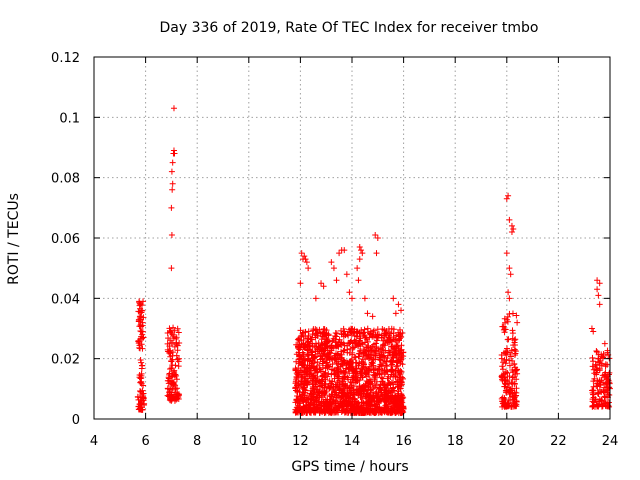  Describe the element at coordinates (349, 467) in the screenshot. I see `x-axis-title: GPS time / hours` at that location.